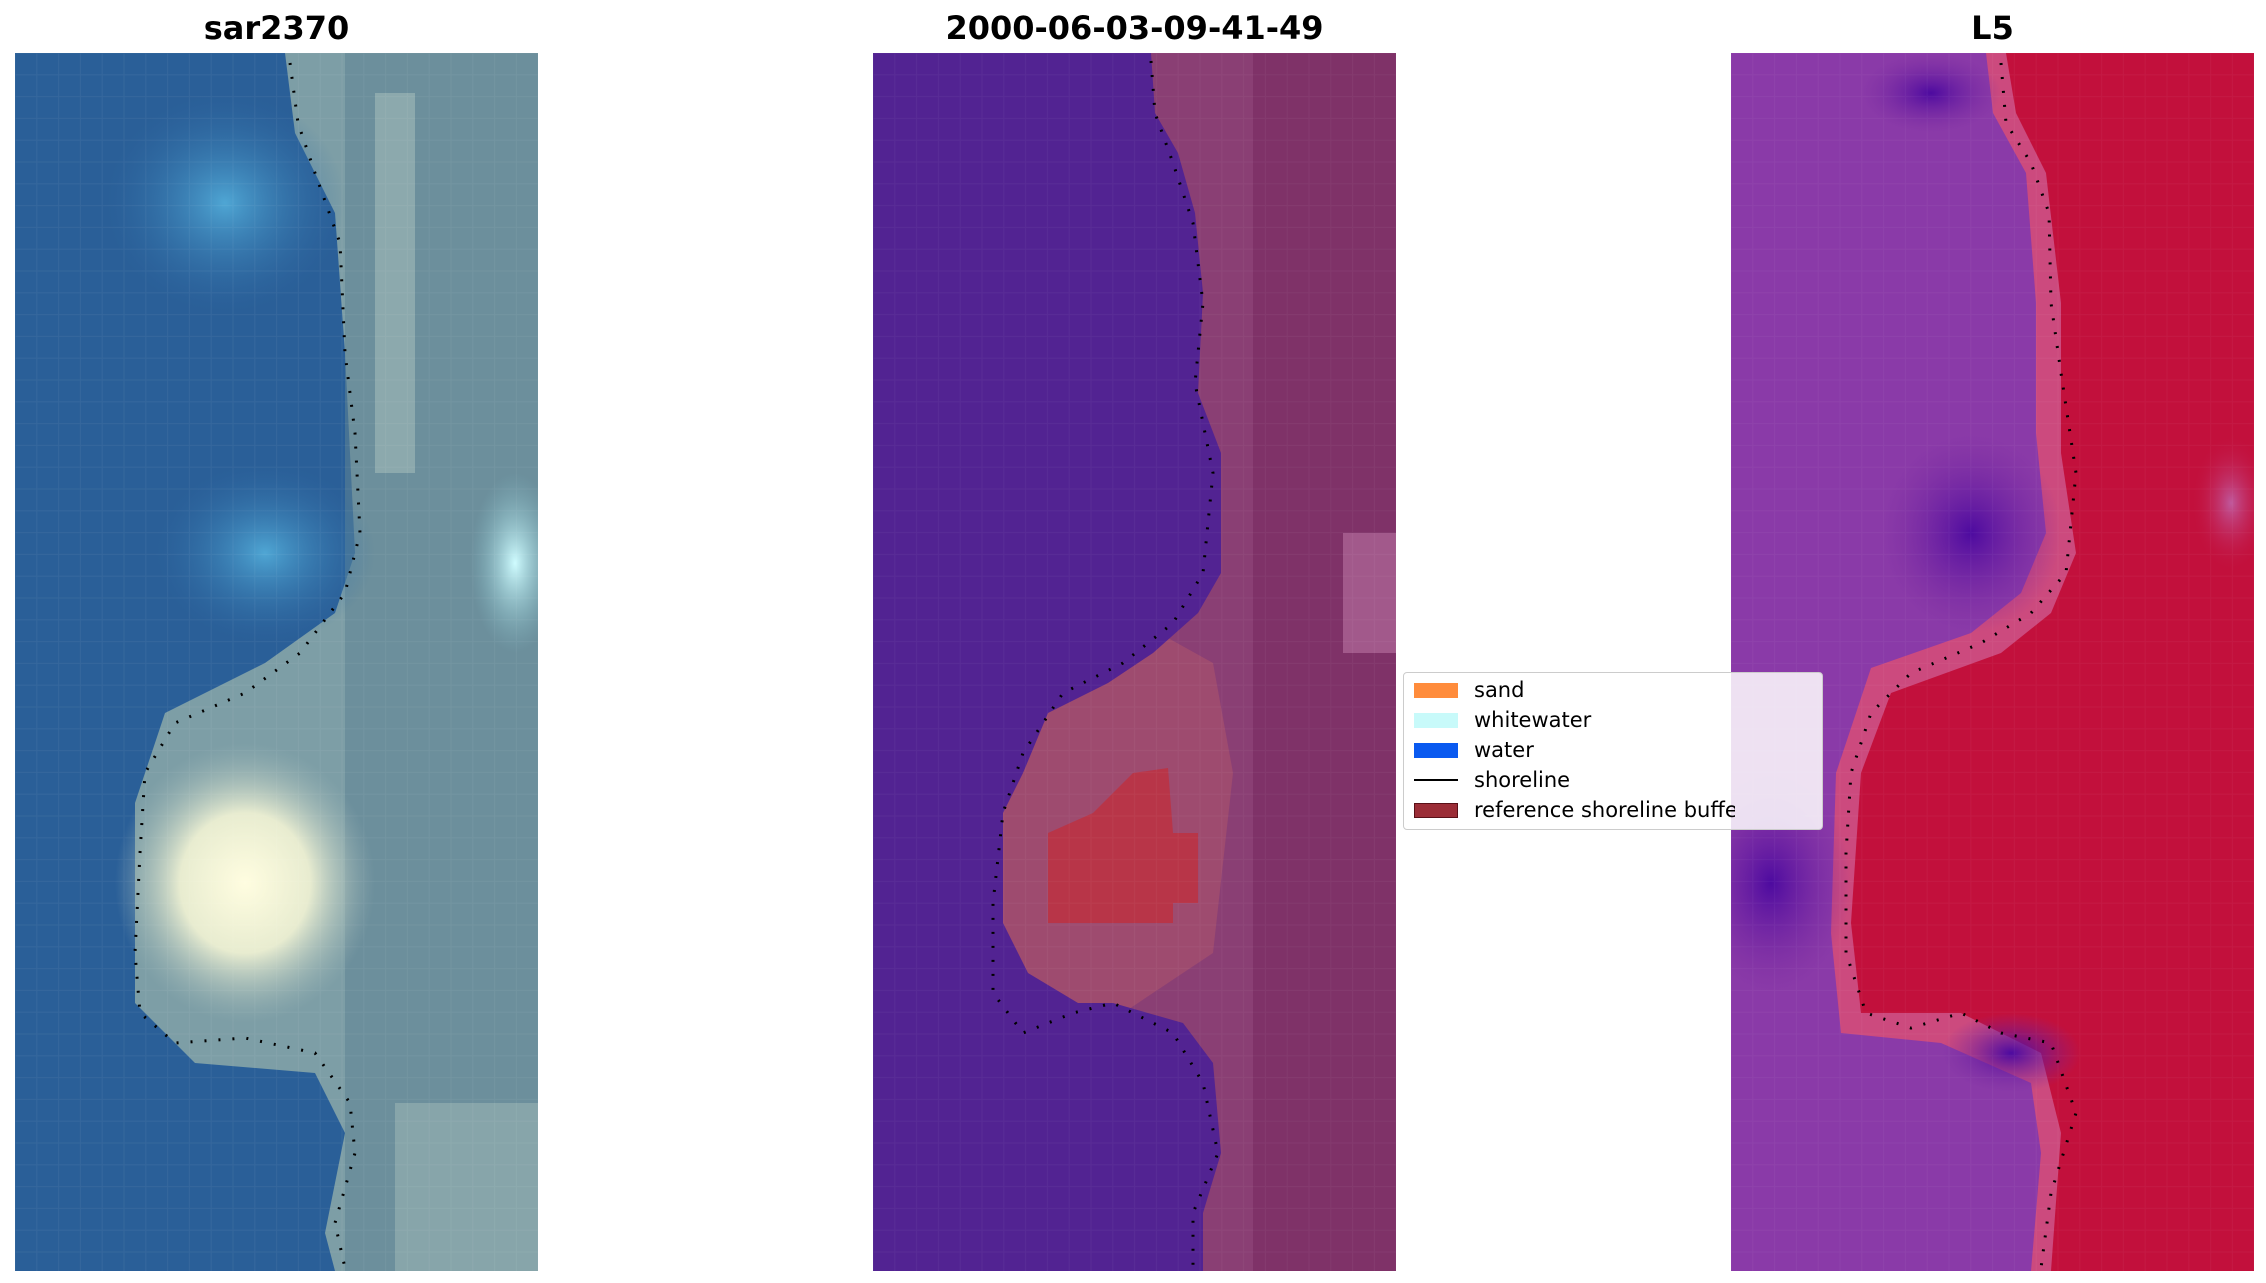 This screenshot has height=1283, width=2266. I want to click on legend-swatch-sand, so click(1436, 690).